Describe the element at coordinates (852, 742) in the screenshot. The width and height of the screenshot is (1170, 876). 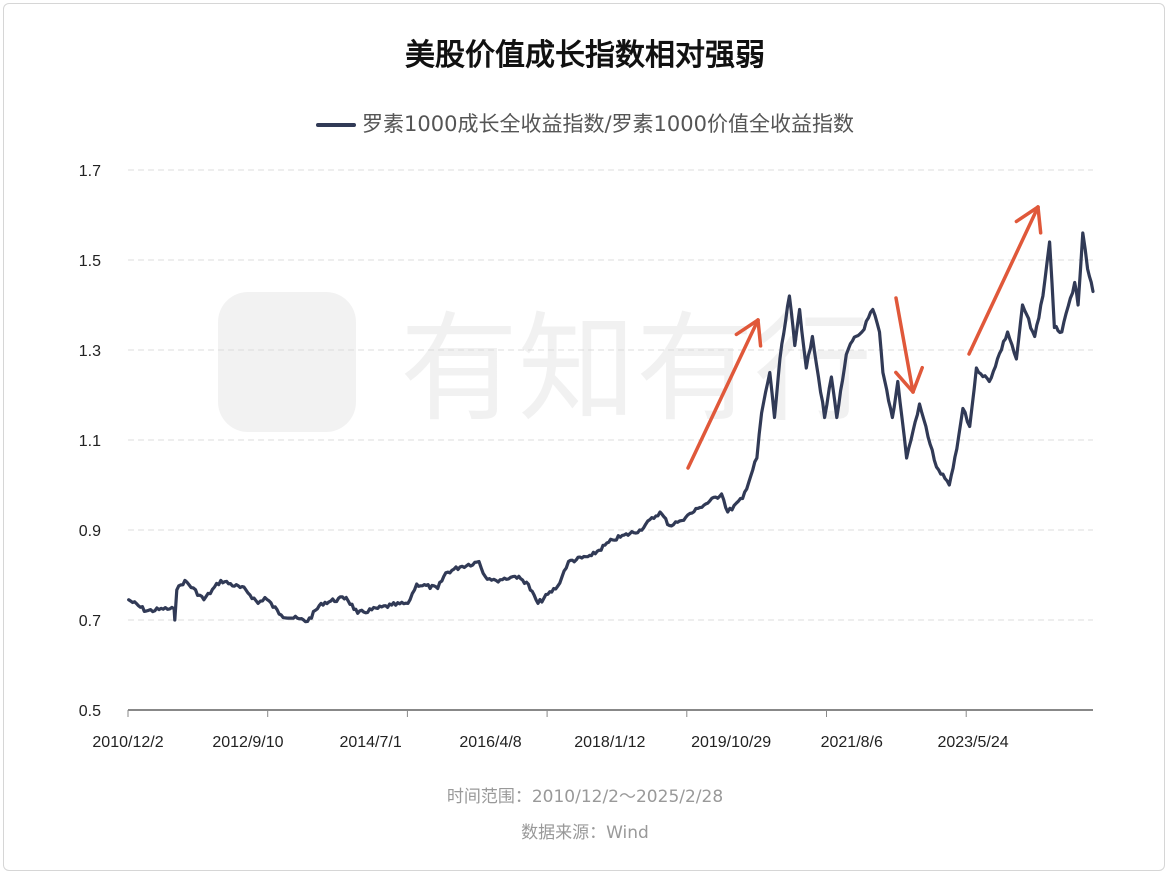
I see `x-tick-label: 2021/8/6` at that location.